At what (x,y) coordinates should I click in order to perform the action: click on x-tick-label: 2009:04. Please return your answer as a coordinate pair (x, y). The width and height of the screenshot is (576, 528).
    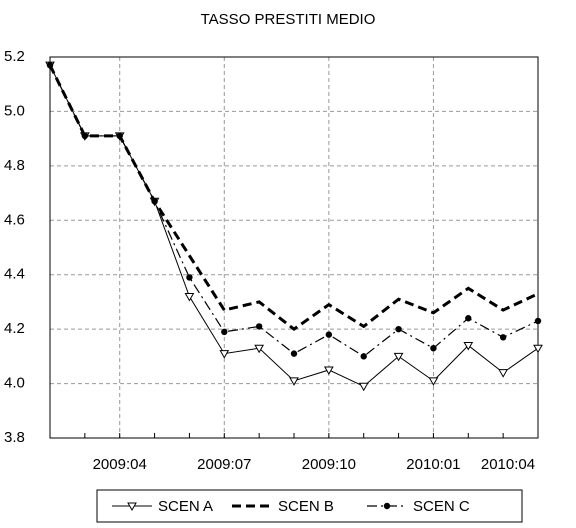
    Looking at the image, I should click on (120, 464).